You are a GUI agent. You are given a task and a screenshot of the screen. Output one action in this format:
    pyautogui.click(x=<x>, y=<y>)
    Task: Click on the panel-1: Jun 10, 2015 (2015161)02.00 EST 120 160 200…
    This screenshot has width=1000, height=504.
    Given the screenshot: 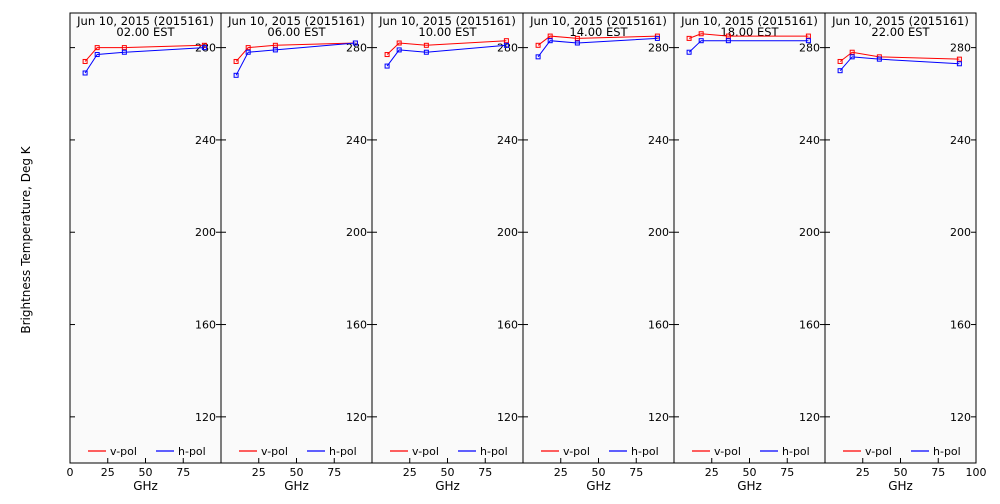 What is the action you would take?
    pyautogui.click(x=144, y=252)
    